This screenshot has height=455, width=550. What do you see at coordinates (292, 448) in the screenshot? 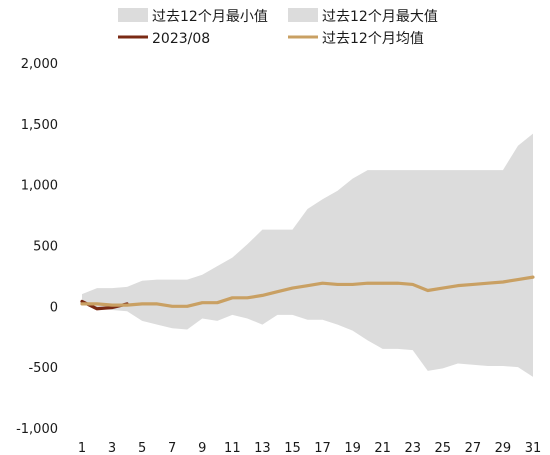
I see `x-tick-label: 15` at bounding box center [292, 448].